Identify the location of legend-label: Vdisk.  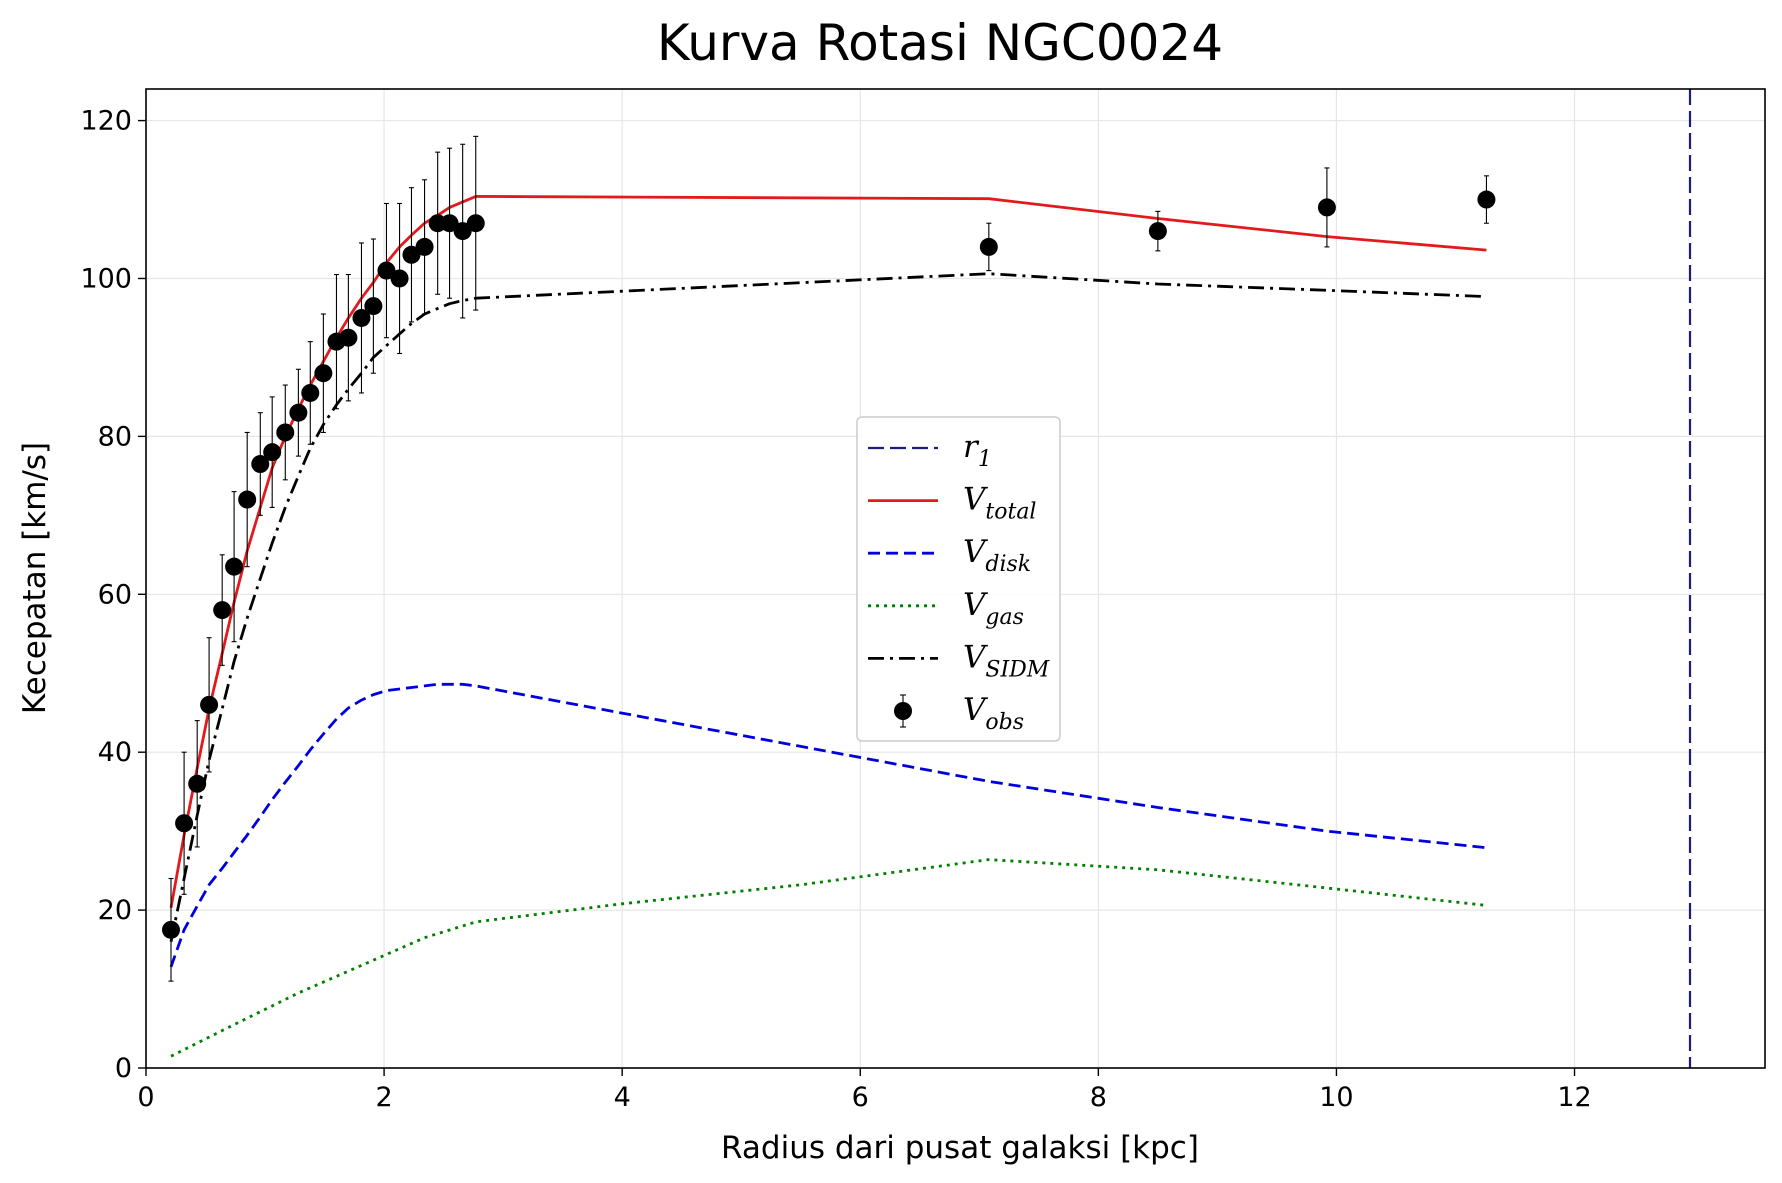
(997, 555).